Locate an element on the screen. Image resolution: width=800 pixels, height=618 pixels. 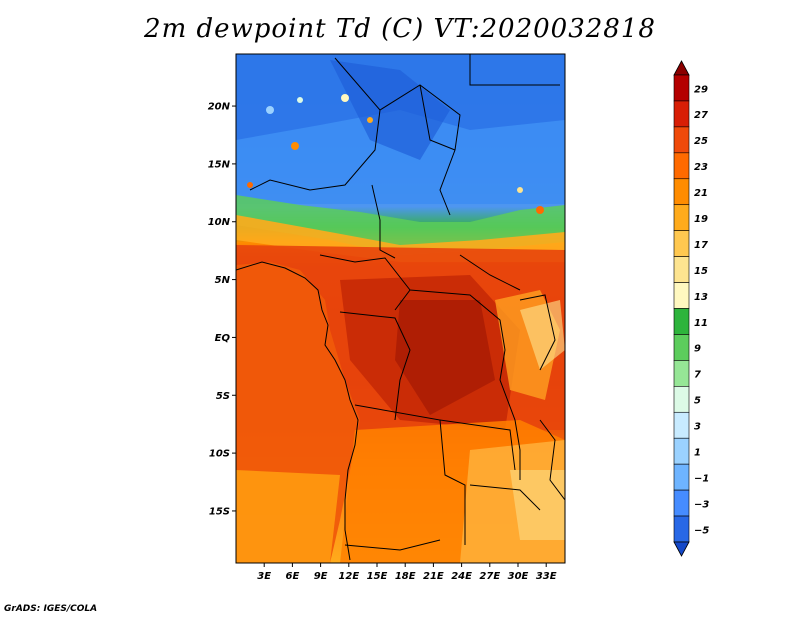
colorbar-label: −1 is located at coordinates (701, 478).